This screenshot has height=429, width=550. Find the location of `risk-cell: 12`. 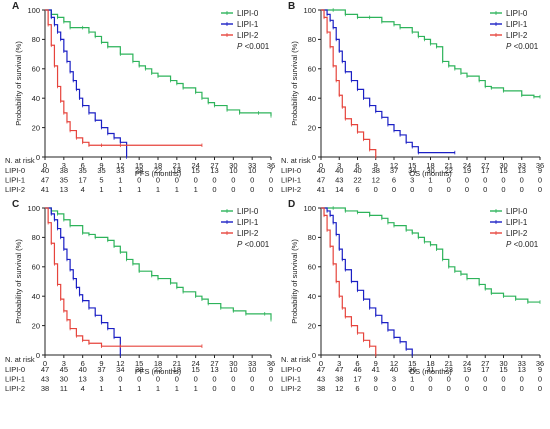

risk-cell: 12 is located at coordinates (376, 180).